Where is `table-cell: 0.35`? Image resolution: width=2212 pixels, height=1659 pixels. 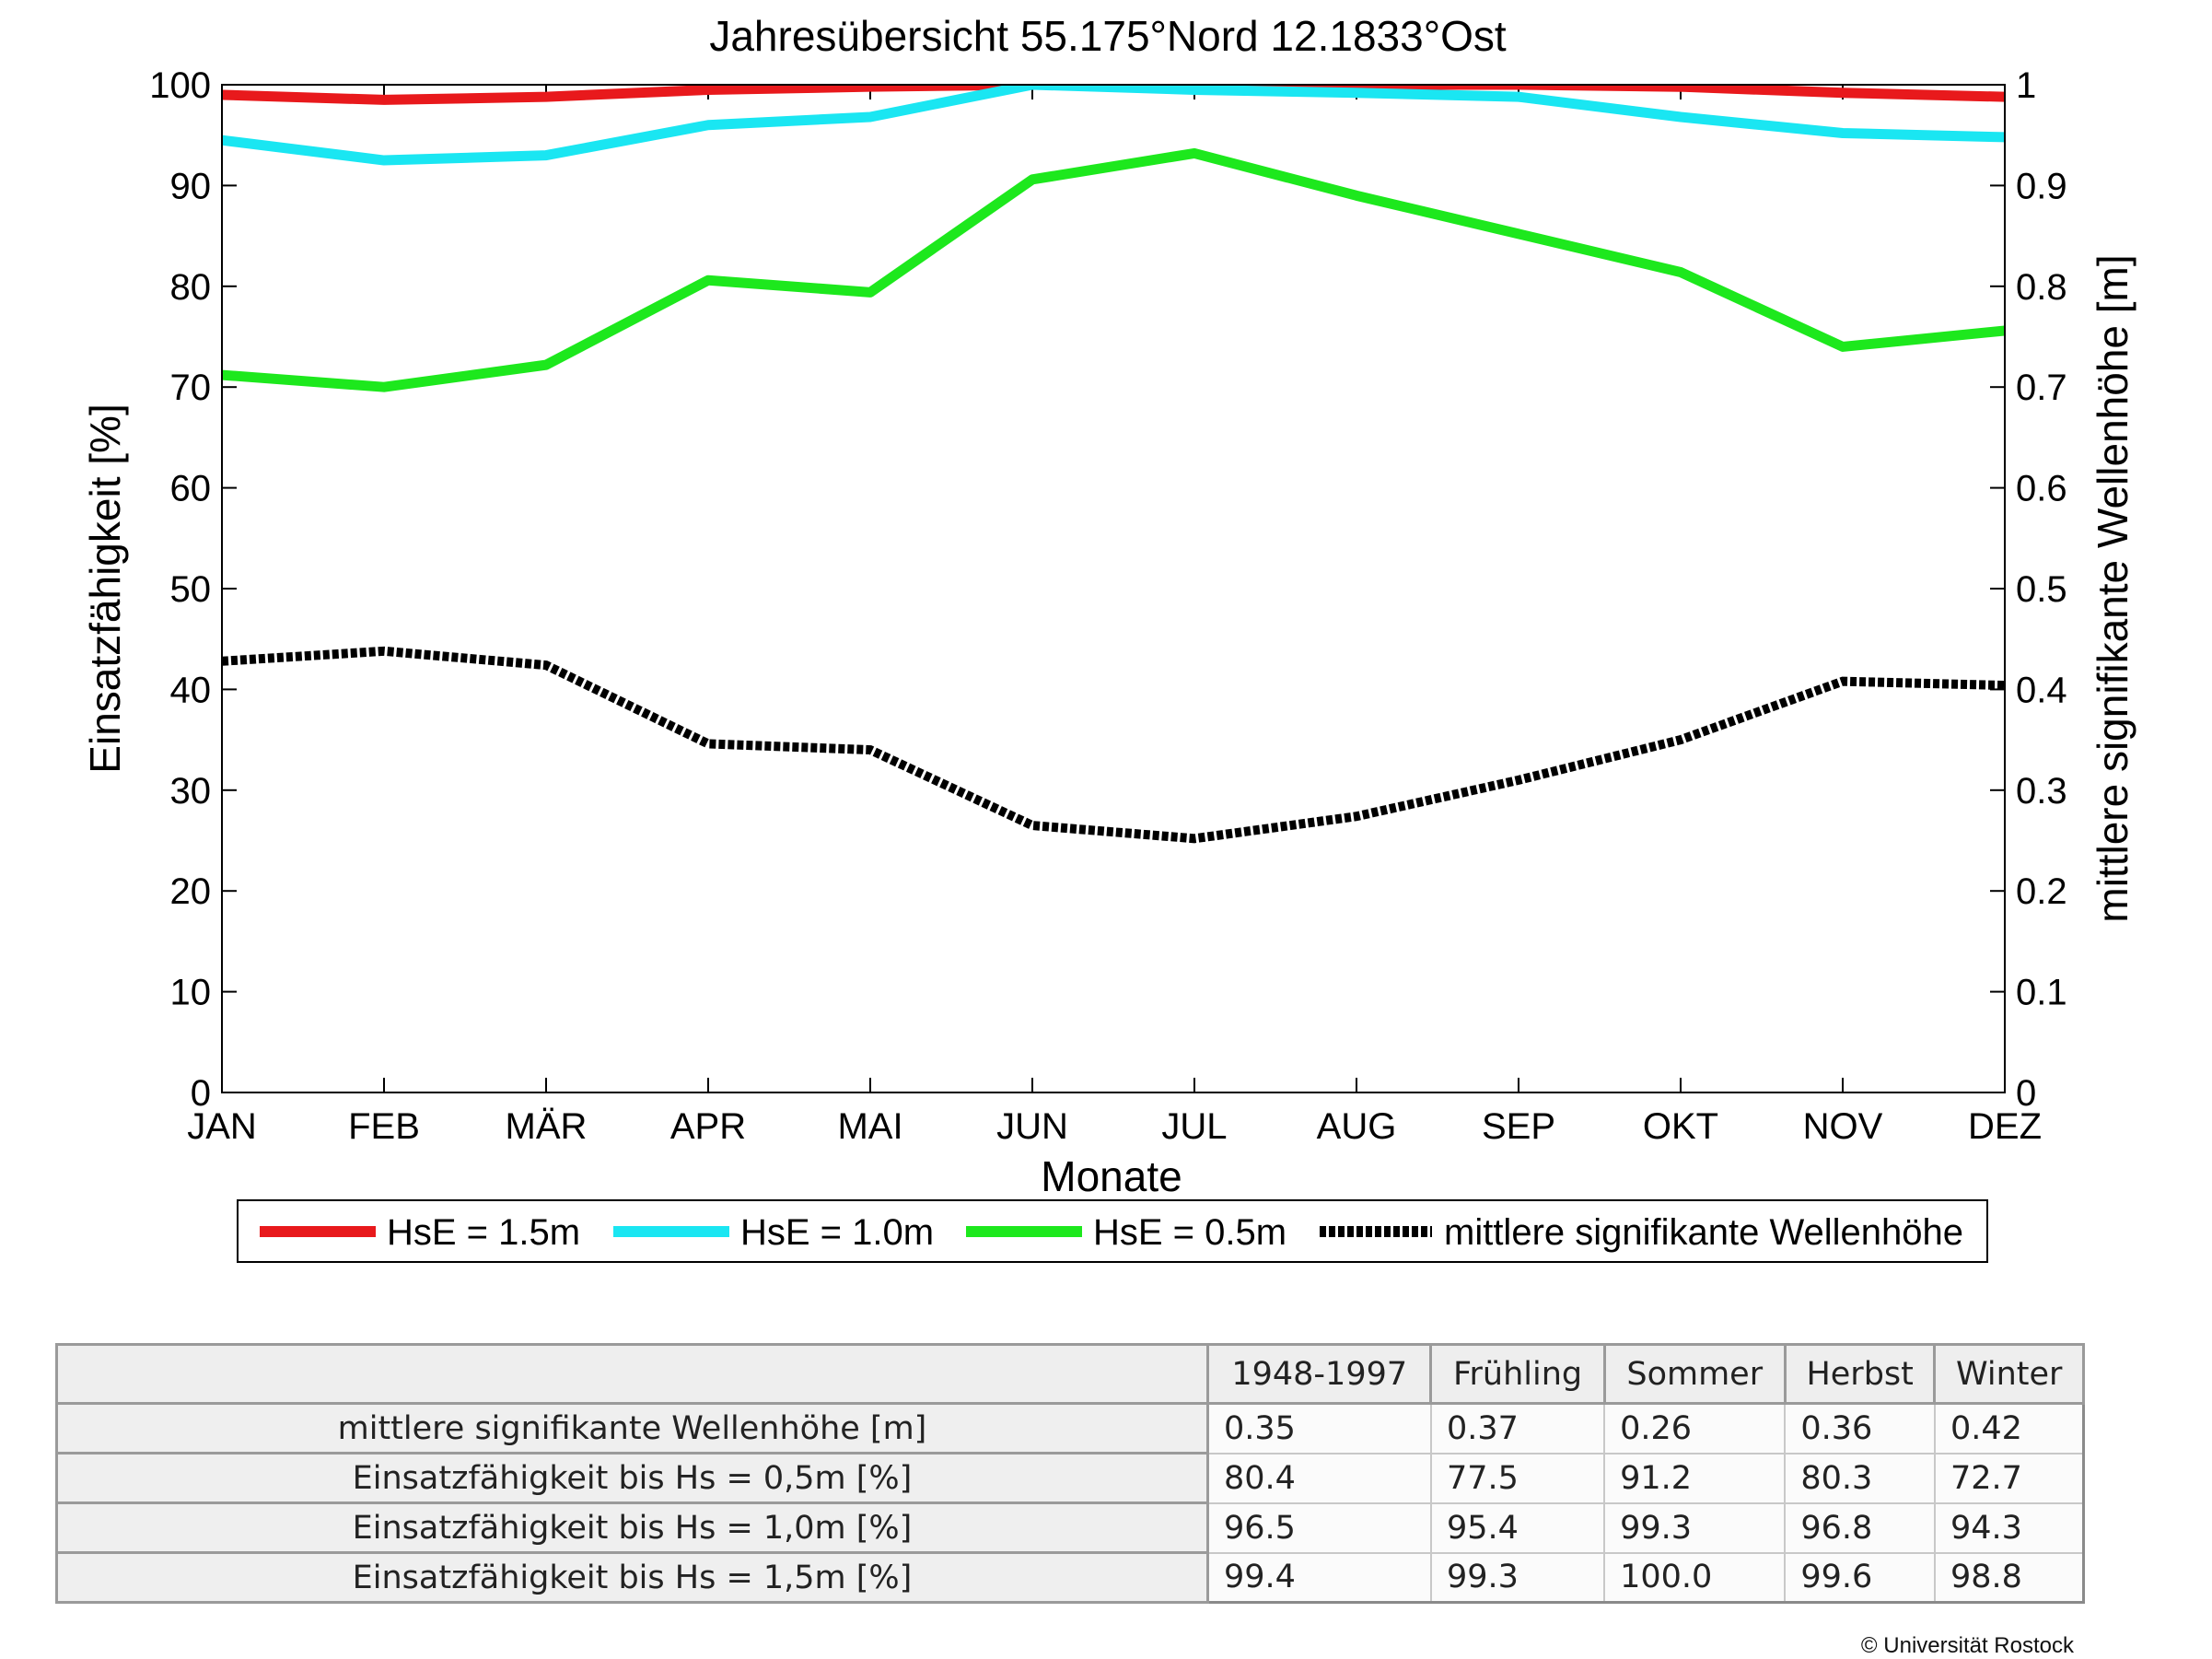
table-cell: 0.35 is located at coordinates (1319, 1428).